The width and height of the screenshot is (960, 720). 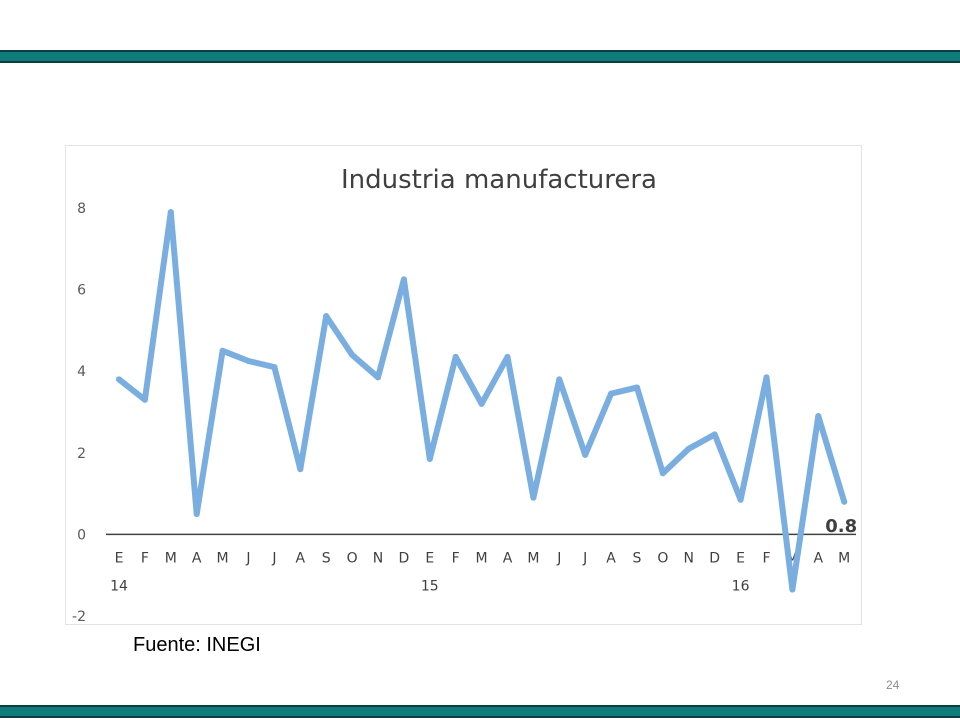 What do you see at coordinates (81, 291) in the screenshot?
I see `y-tick-label: 6` at bounding box center [81, 291].